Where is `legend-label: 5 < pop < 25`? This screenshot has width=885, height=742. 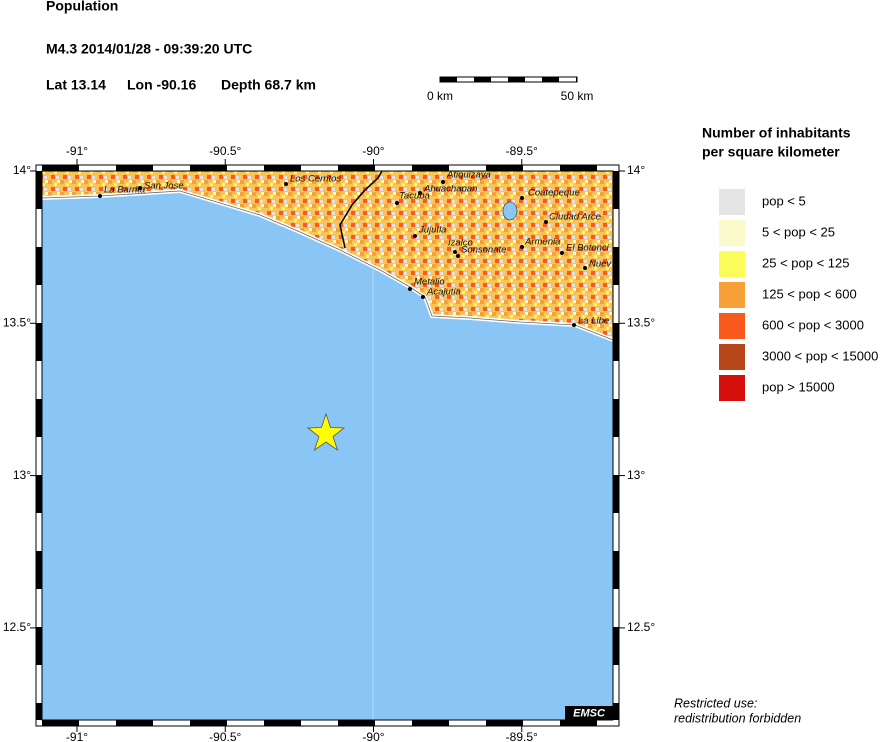 legend-label: 5 < pop < 25 is located at coordinates (798, 231).